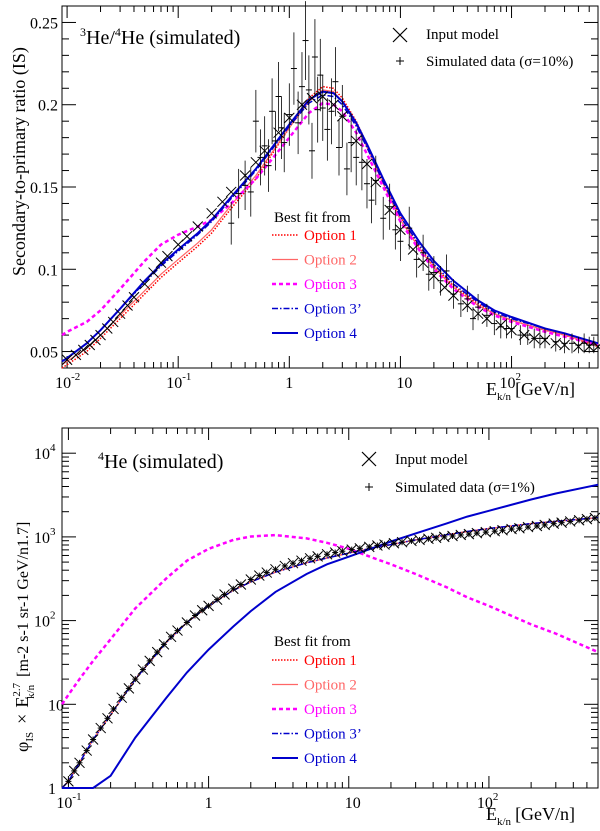 This screenshot has width=600, height=831. I want to click on top-x-tick-label-base: 10, so click(404, 383).